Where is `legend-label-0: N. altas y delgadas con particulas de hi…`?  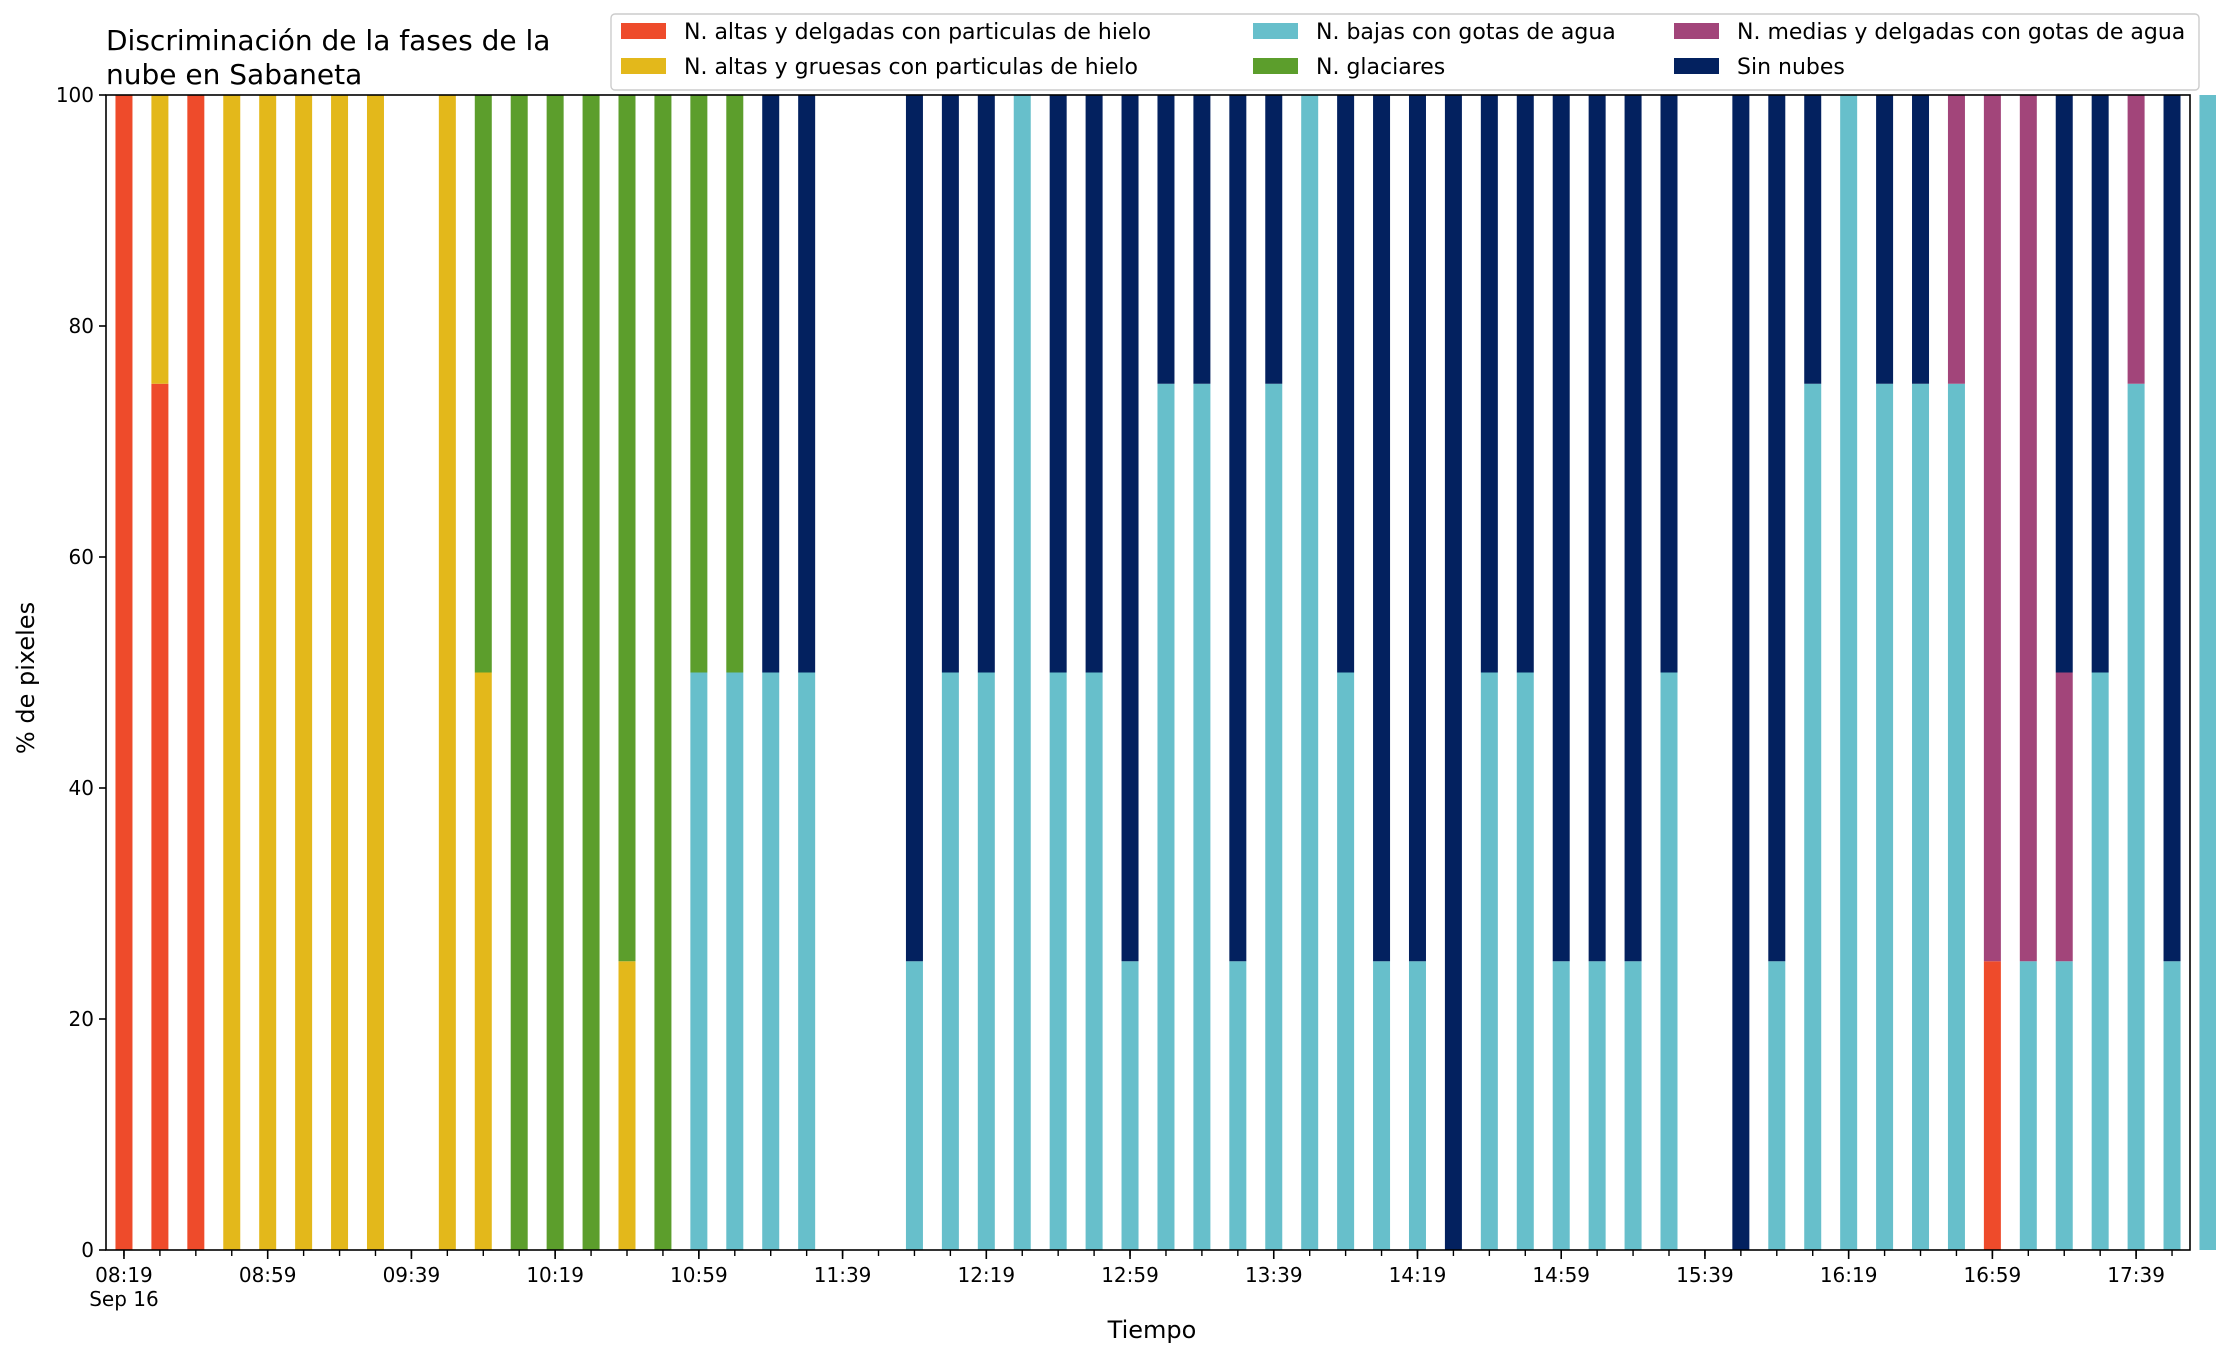
legend-label-0: N. altas y delgadas con particulas de hi… is located at coordinates (917, 32).